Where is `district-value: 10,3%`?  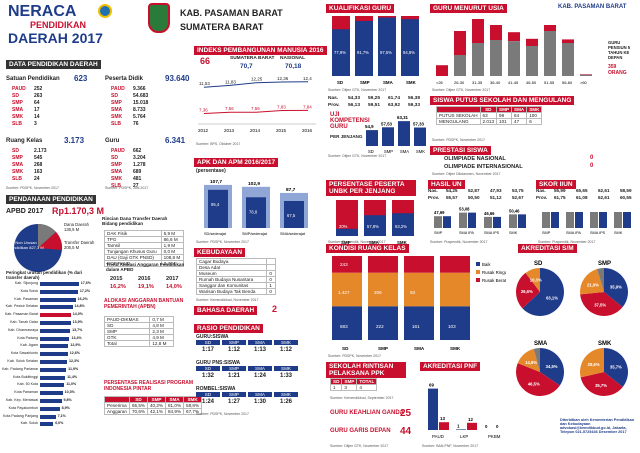 district-value: 10,3% is located at coordinates (69, 392).